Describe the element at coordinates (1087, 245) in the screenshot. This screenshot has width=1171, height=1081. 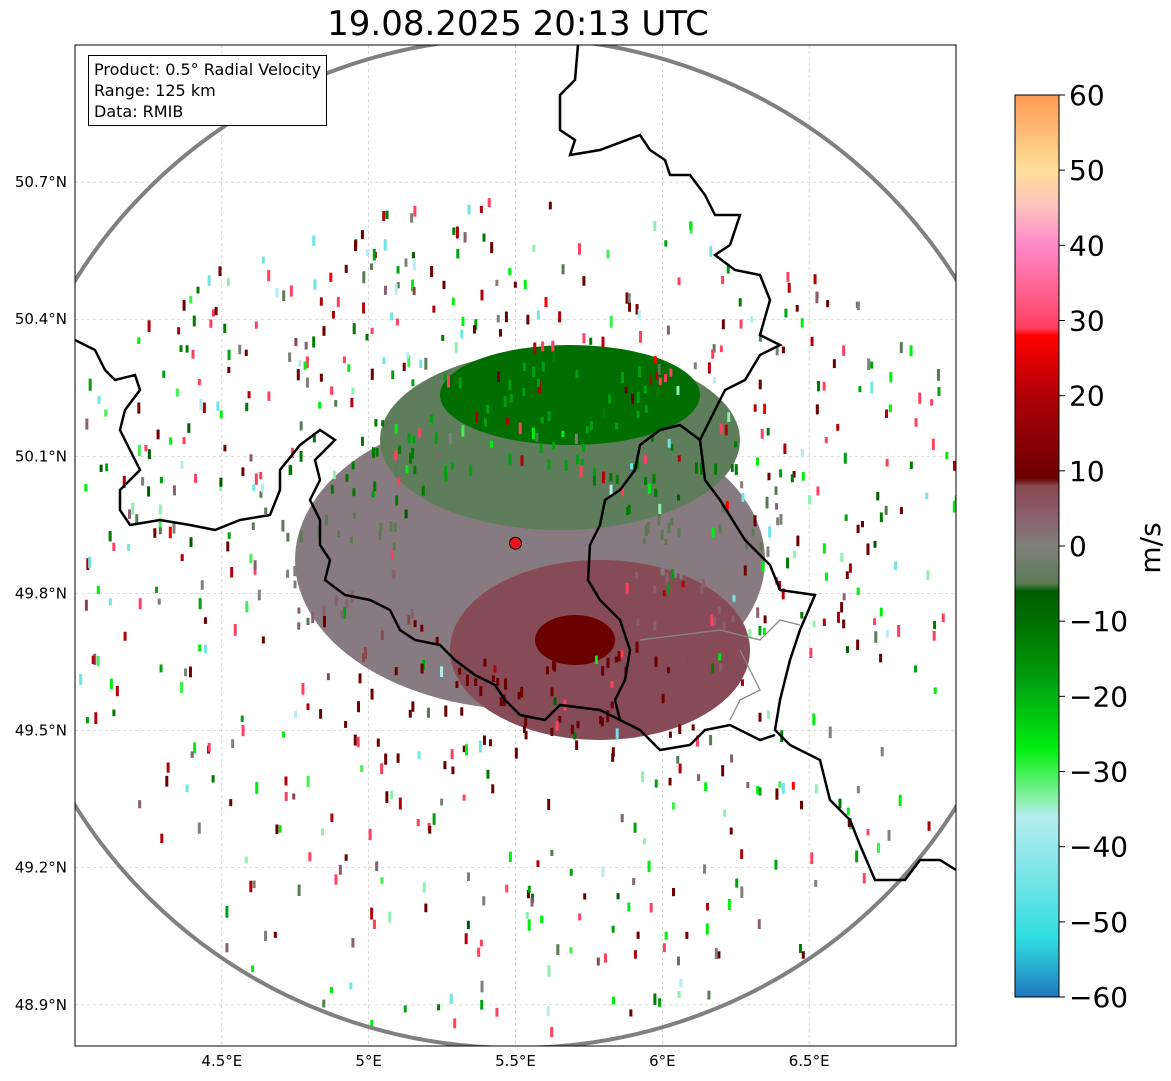
I see `colorbar-tick-label: 40` at that location.